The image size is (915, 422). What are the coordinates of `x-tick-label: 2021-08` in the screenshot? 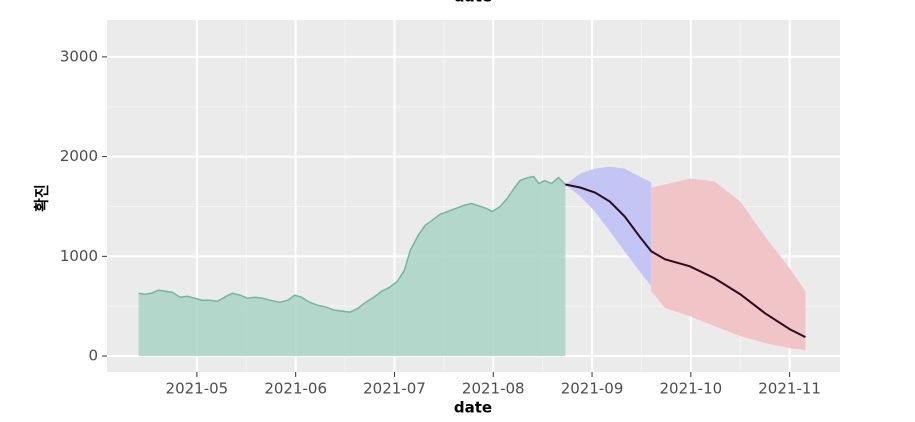 It's located at (493, 389).